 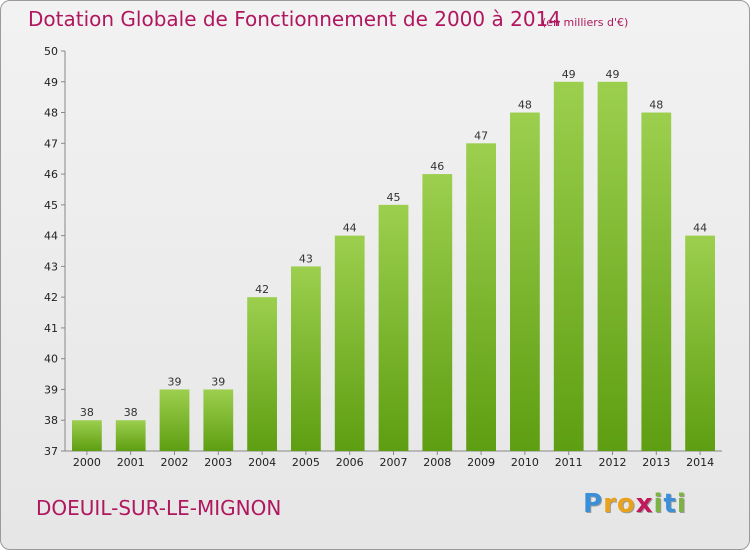 What do you see at coordinates (218, 462) in the screenshot?
I see `x-tick-label: 2003` at bounding box center [218, 462].